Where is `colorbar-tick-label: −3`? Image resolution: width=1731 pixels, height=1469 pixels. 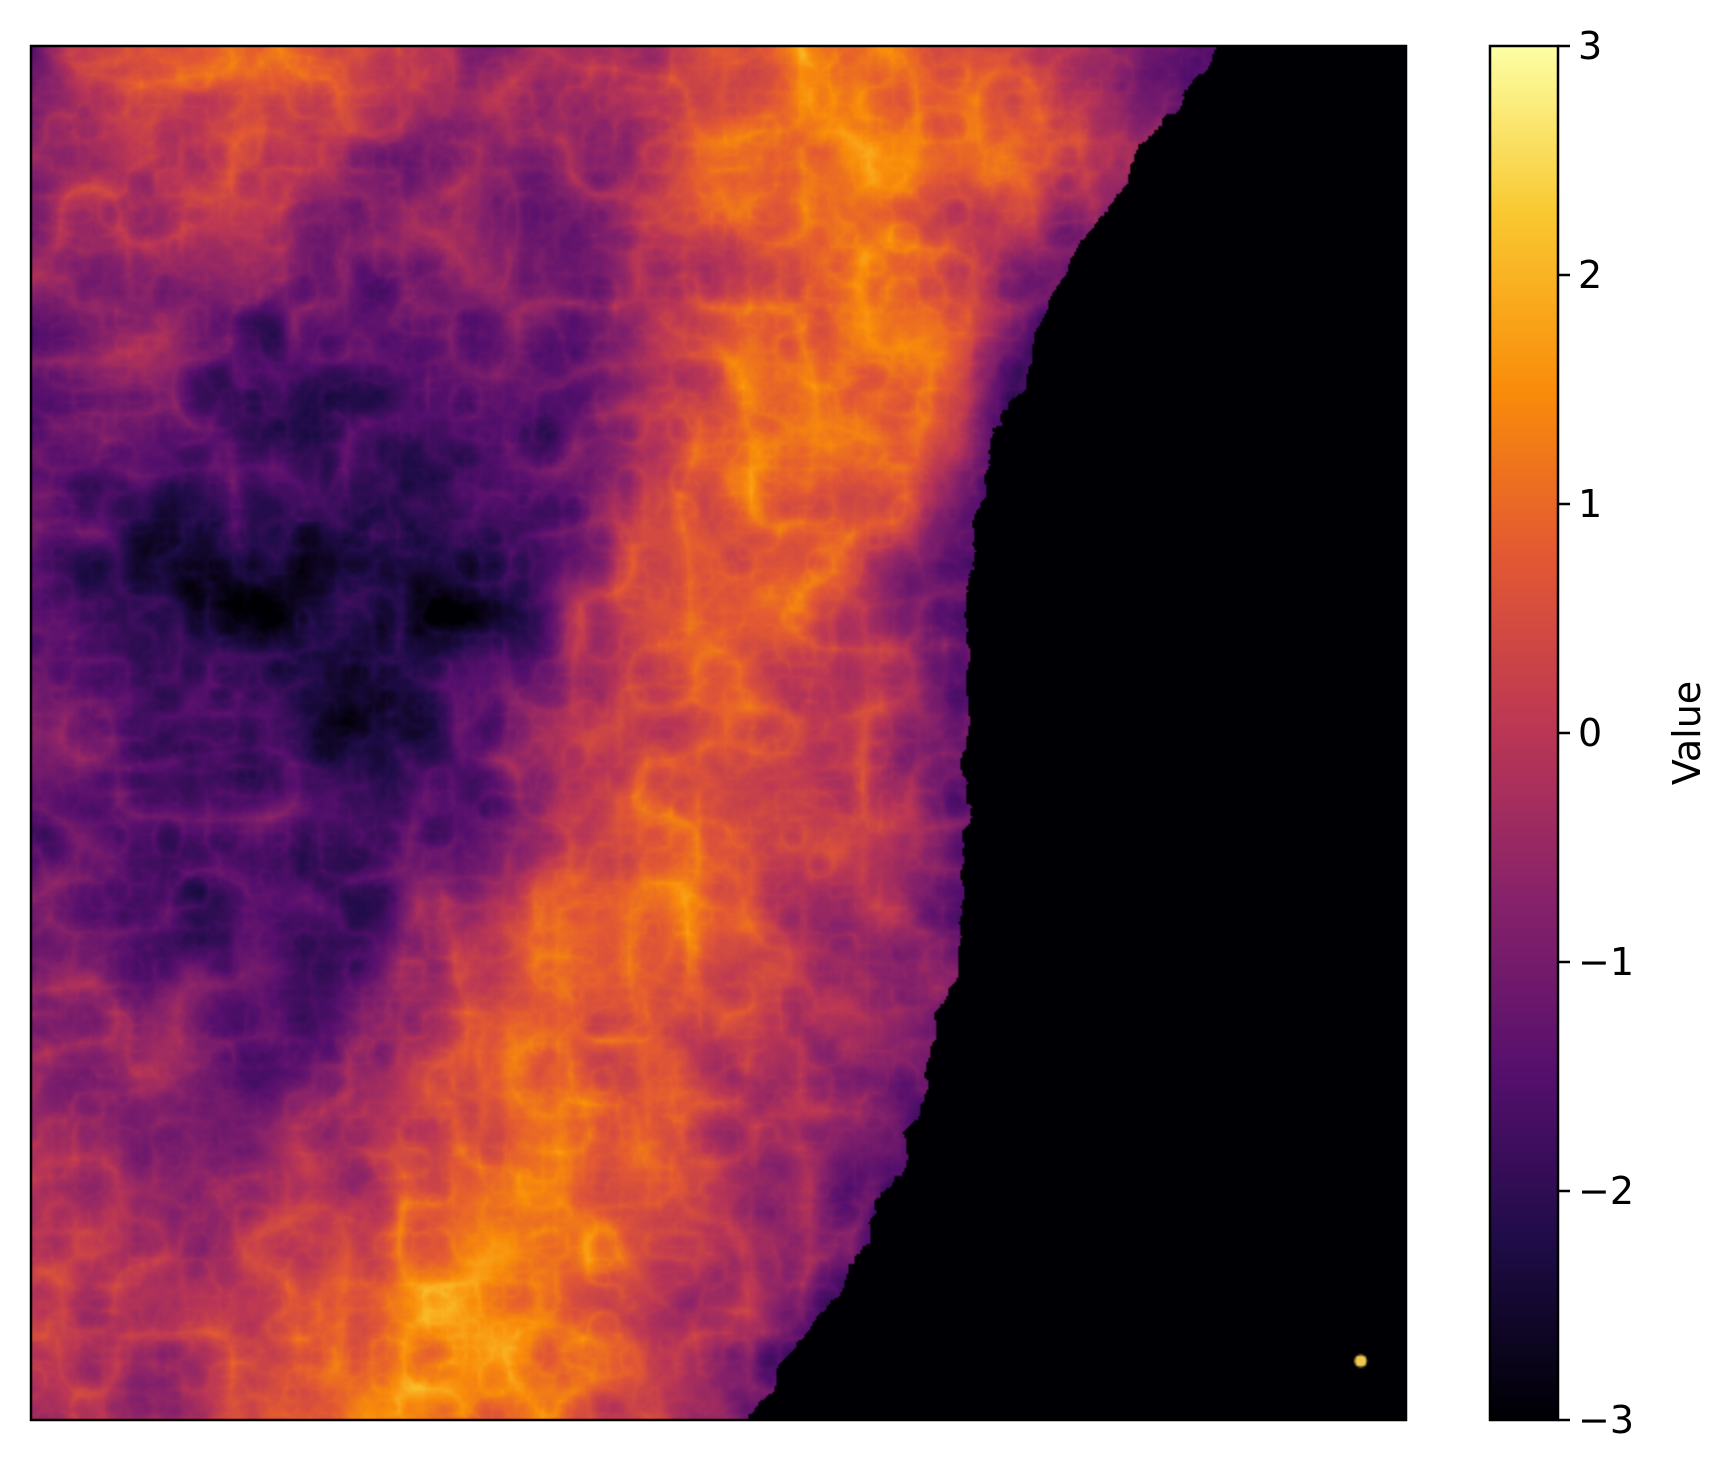
colorbar-tick-label: −3 is located at coordinates (1606, 1420).